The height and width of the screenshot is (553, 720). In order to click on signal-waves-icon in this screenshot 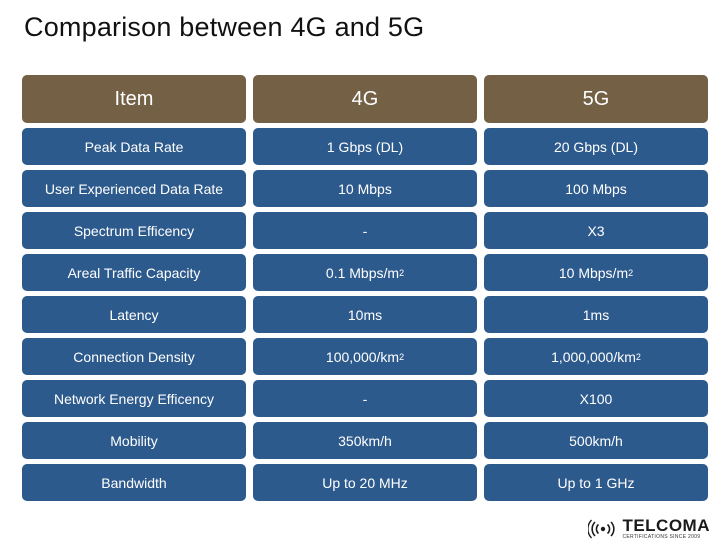, I will do `click(602, 529)`.